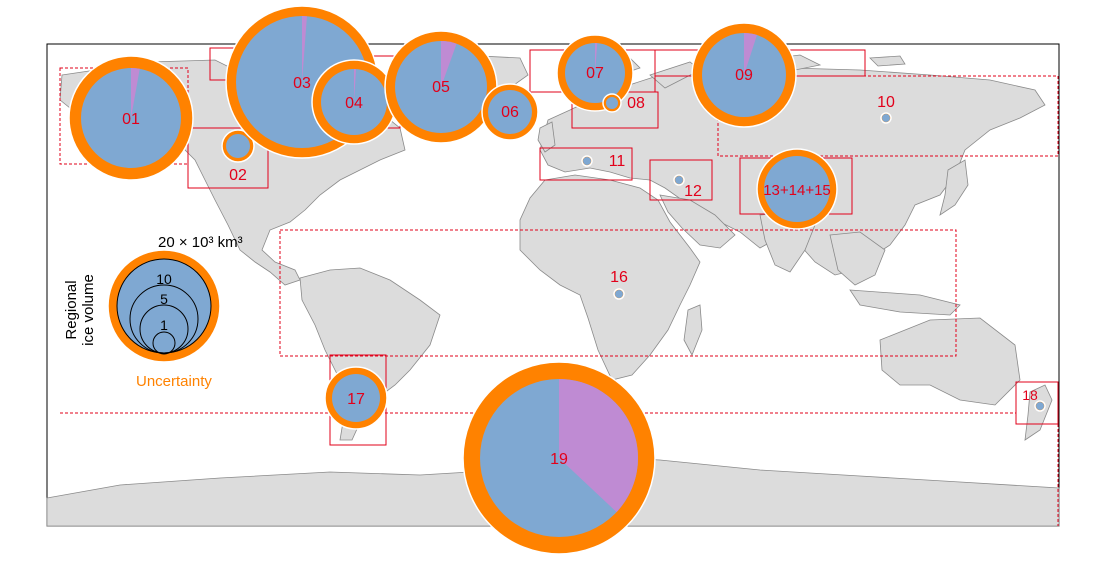  Describe the element at coordinates (238, 146) in the screenshot. I see `region-02-volume-circle` at that location.